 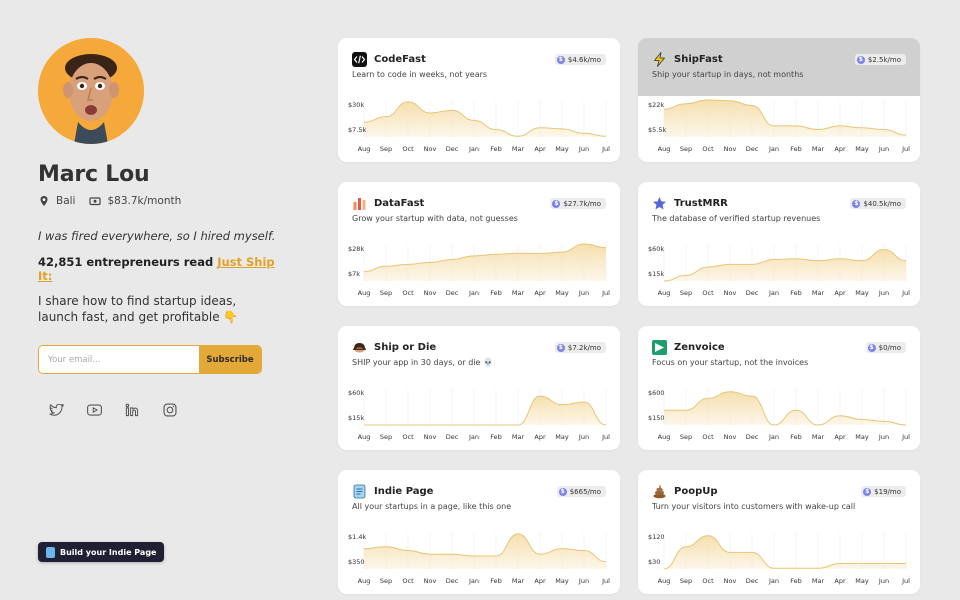 What do you see at coordinates (389, 59) in the screenshot?
I see `card-header: CodeFast` at bounding box center [389, 59].